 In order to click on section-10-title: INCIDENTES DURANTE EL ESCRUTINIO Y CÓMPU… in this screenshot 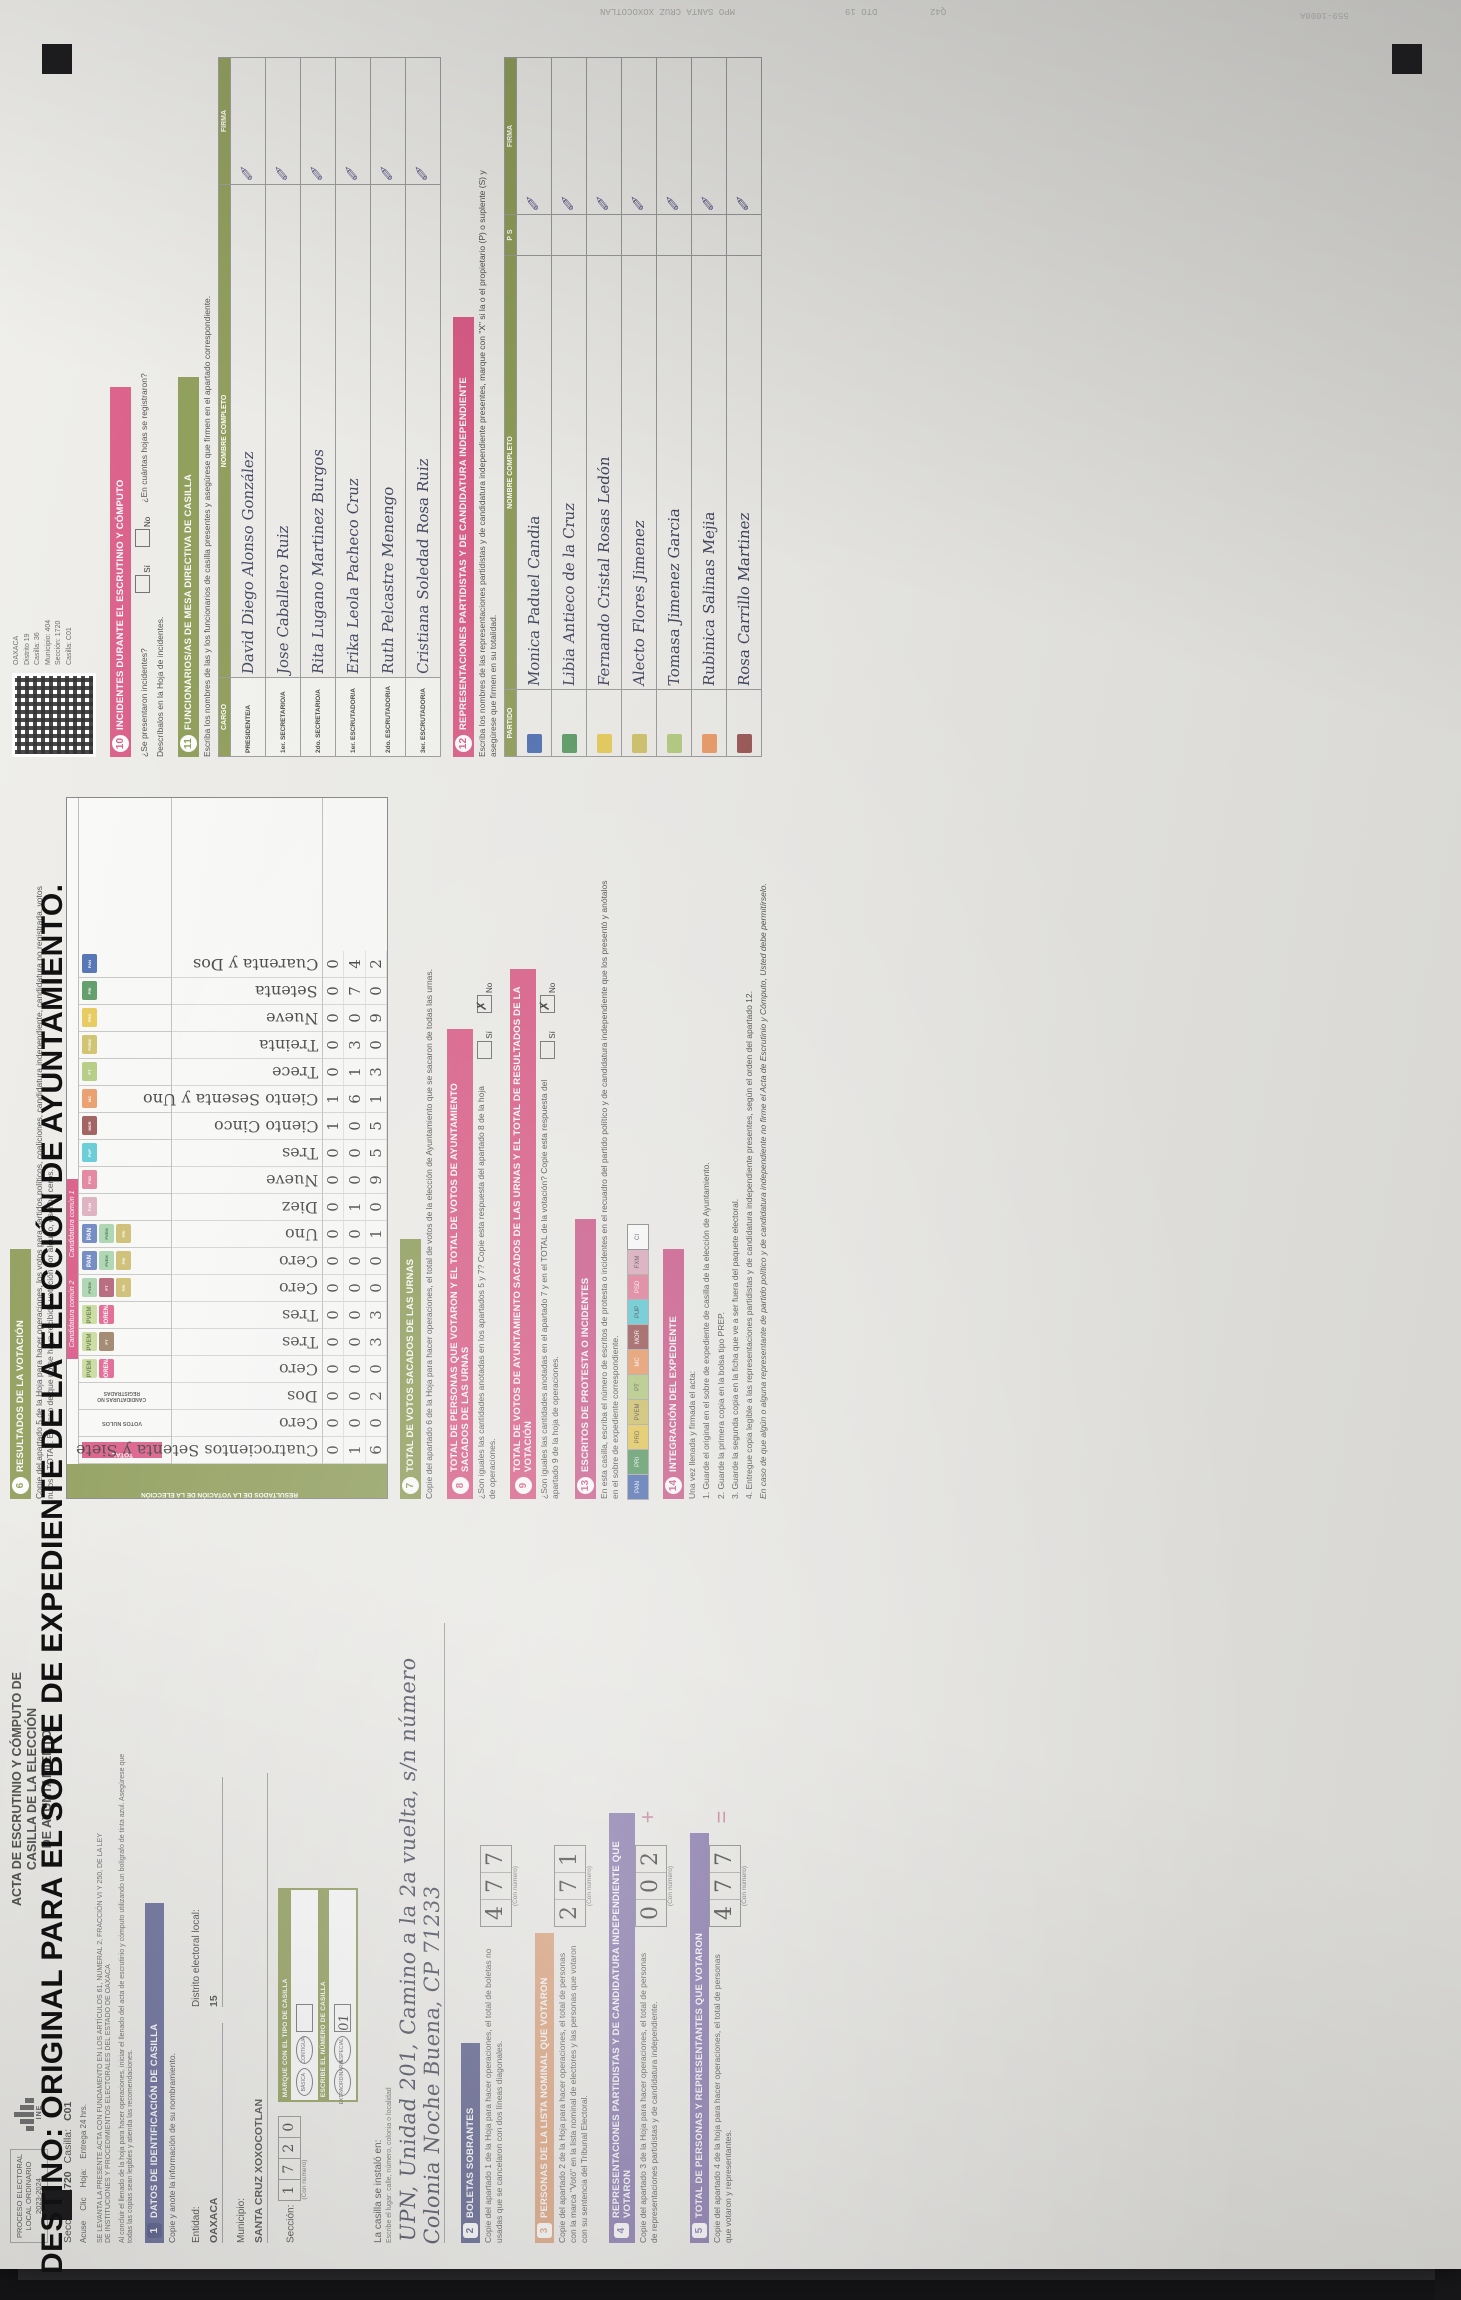, I will do `click(120, 604)`.